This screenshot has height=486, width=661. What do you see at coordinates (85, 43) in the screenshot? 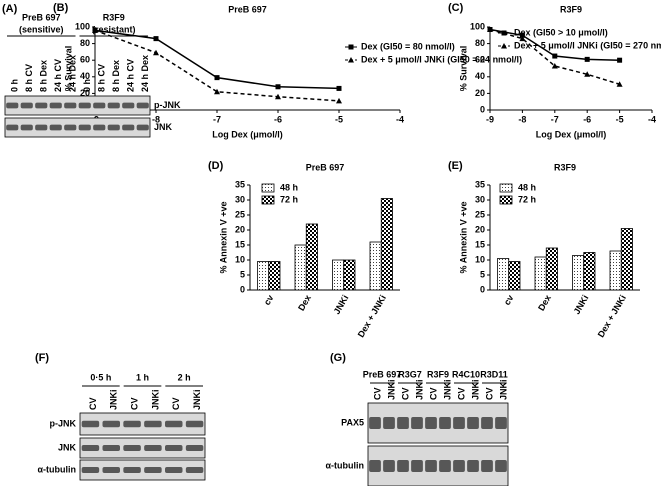
I see `y-tick-label: 80` at bounding box center [85, 43].